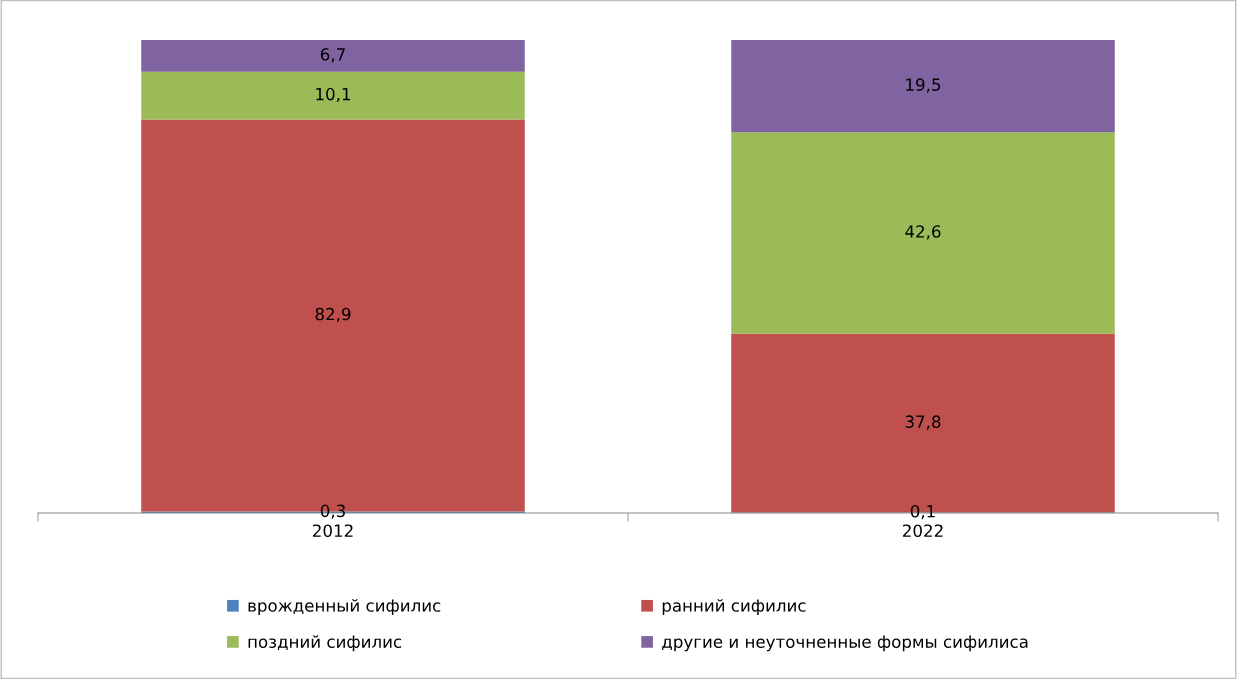  What do you see at coordinates (325, 643) in the screenshot?
I see `legend-label: поздний сифилис` at bounding box center [325, 643].